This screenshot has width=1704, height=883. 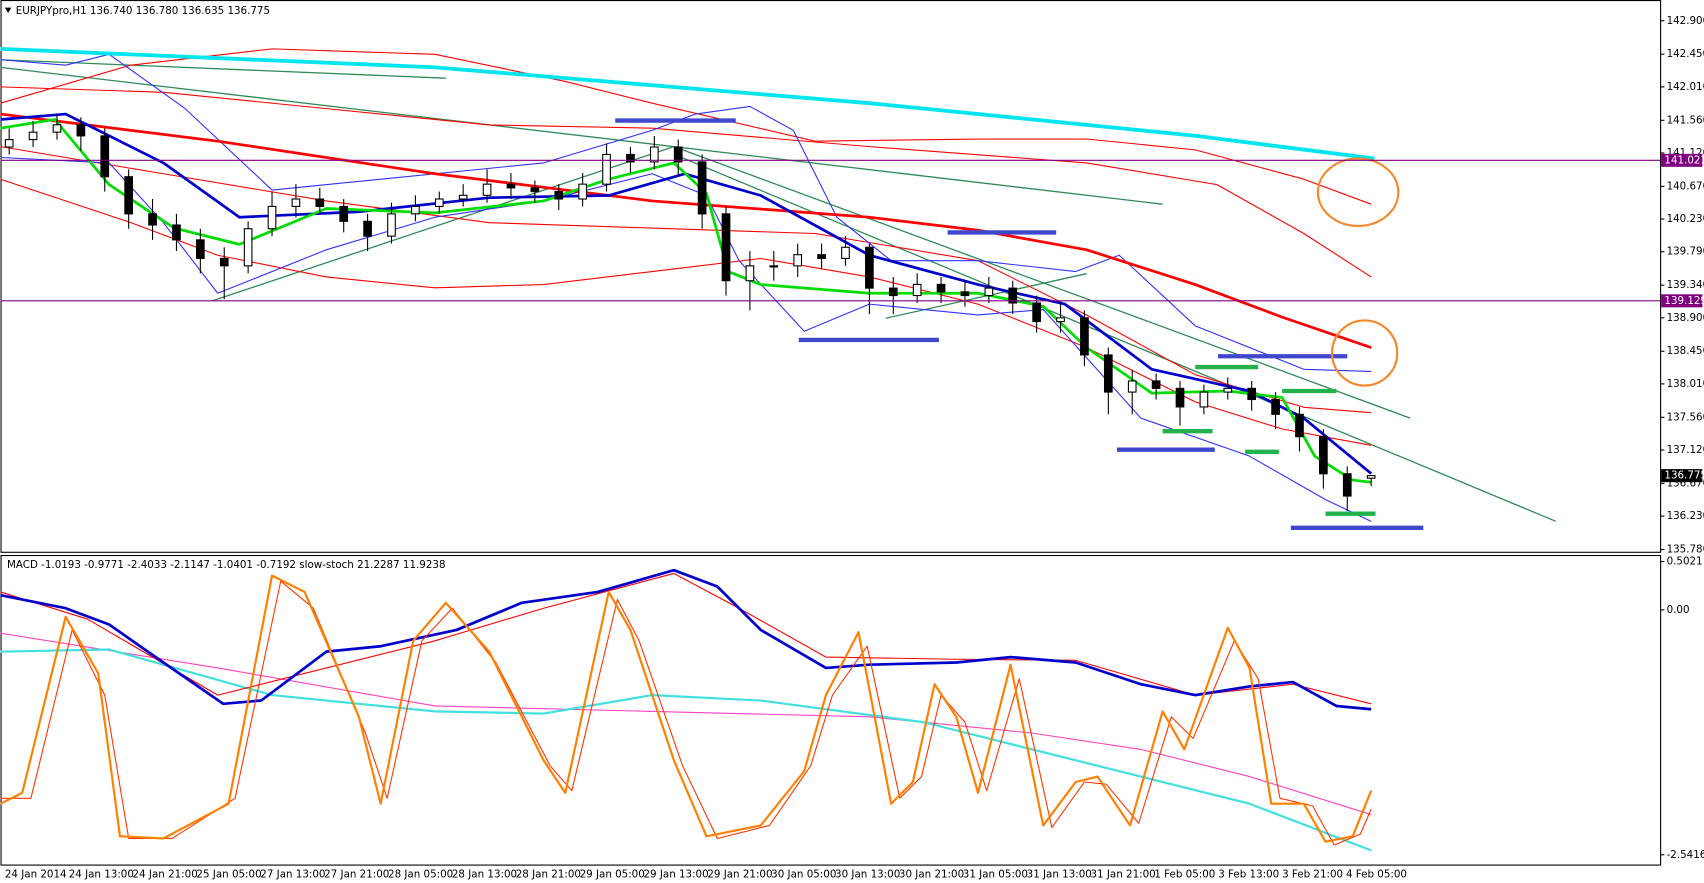 I want to click on highlight-circle, so click(x=1364, y=353).